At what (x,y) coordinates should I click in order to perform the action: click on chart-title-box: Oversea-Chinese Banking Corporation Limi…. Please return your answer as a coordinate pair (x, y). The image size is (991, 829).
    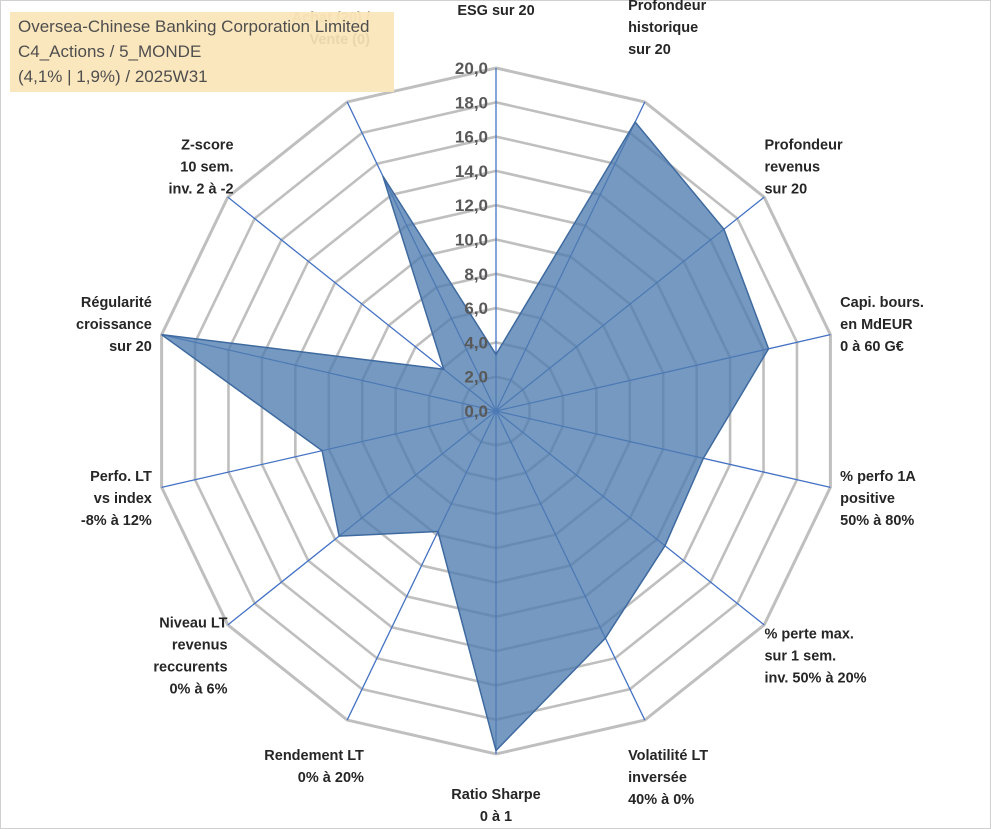
    Looking at the image, I should click on (202, 52).